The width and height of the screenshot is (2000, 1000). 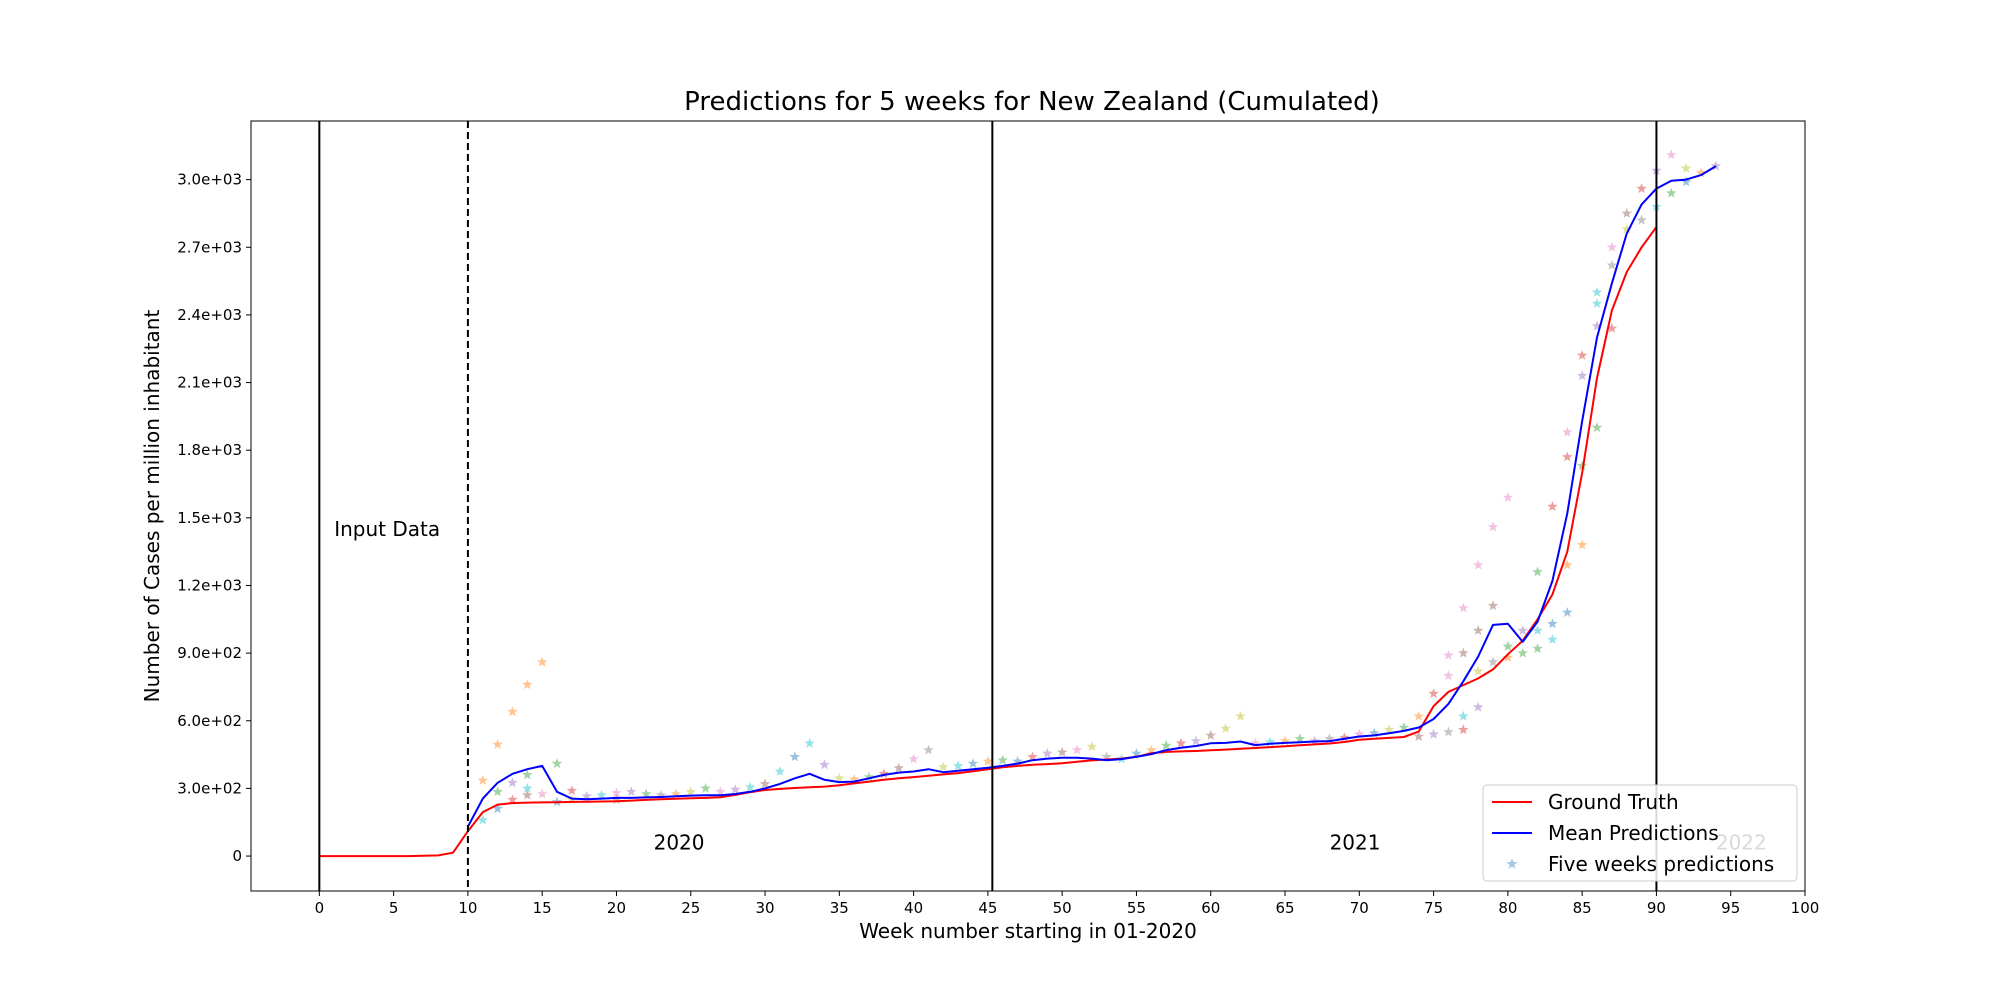 What do you see at coordinates (209, 247) in the screenshot?
I see `y-tick-label: 2.7e+03` at bounding box center [209, 247].